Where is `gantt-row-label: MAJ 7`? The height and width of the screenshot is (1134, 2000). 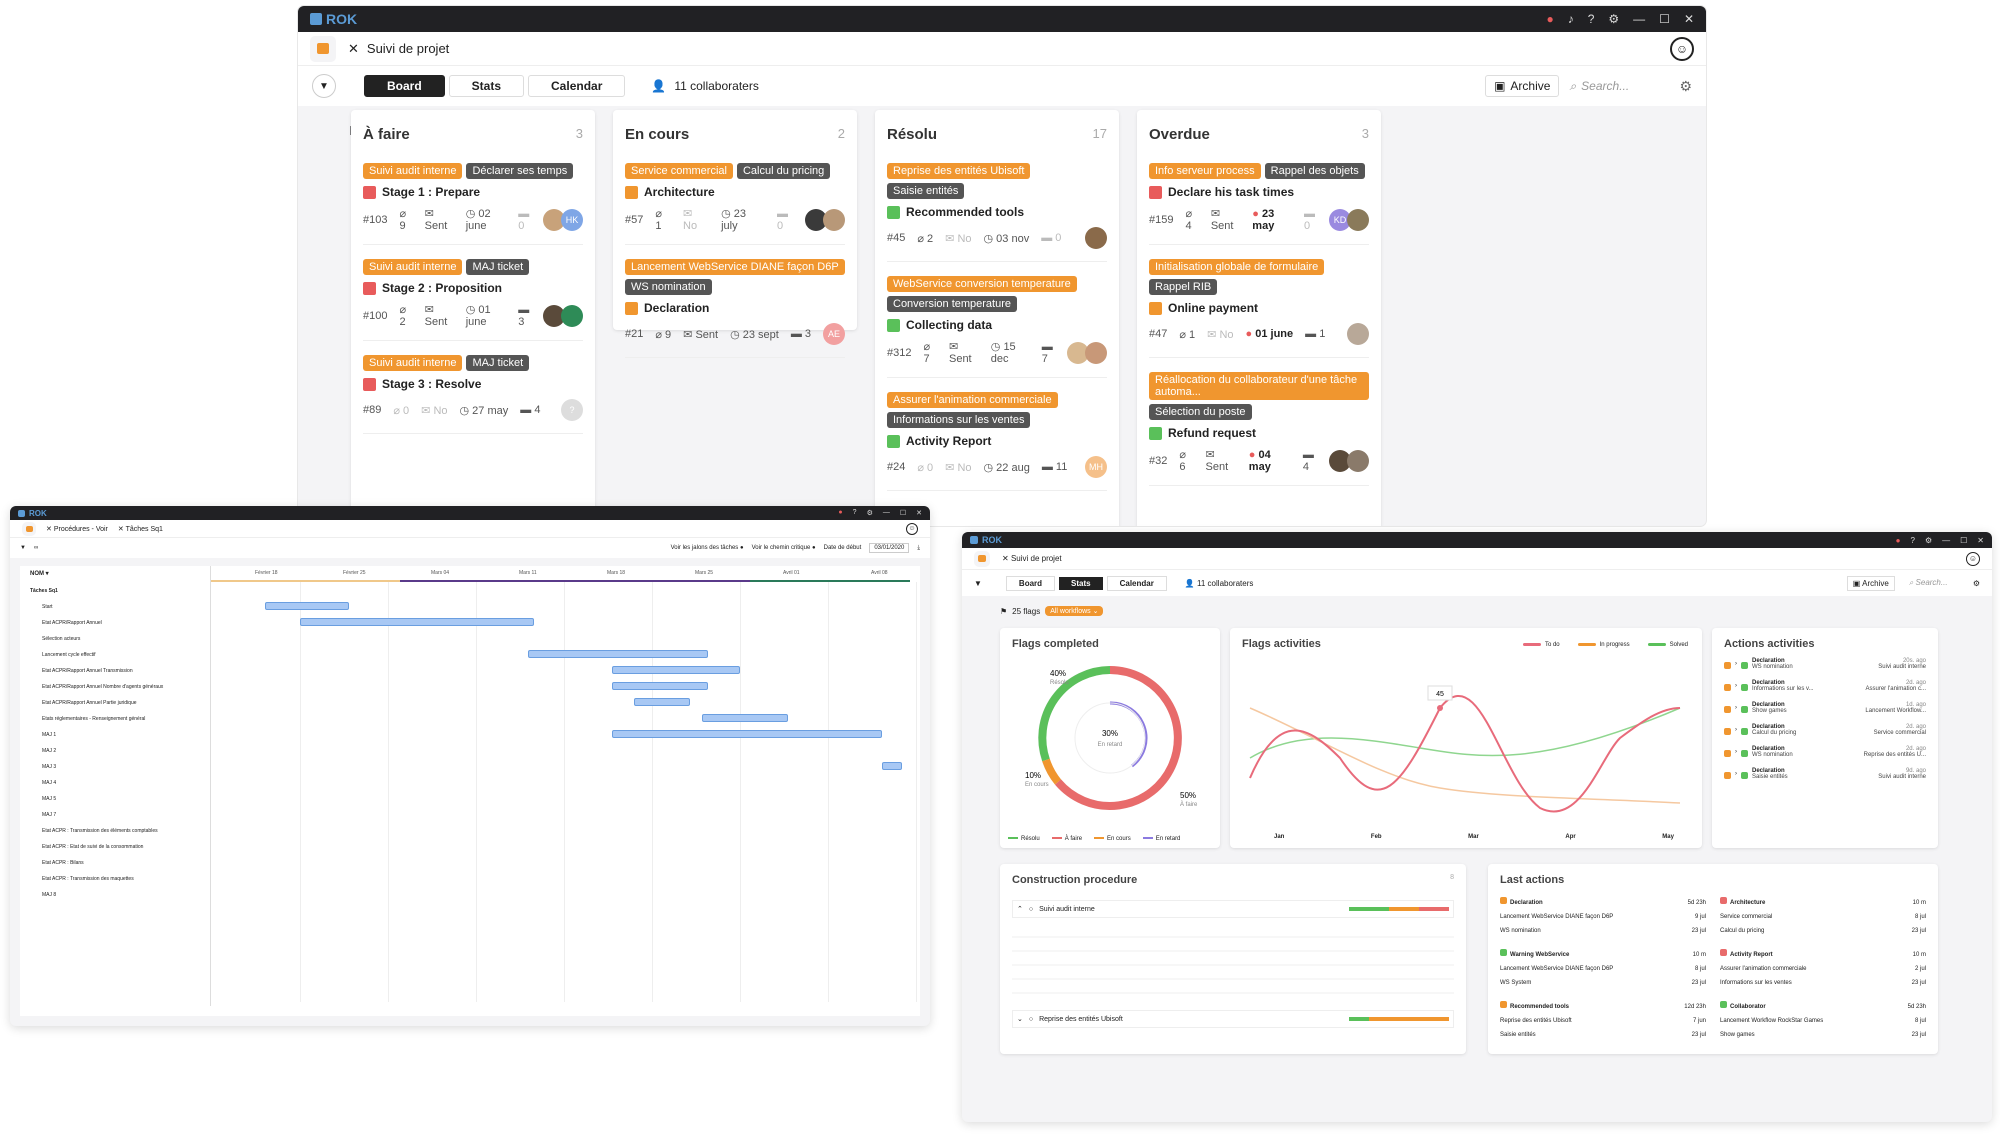
gantt-row-label: MAJ 7 is located at coordinates (49, 815).